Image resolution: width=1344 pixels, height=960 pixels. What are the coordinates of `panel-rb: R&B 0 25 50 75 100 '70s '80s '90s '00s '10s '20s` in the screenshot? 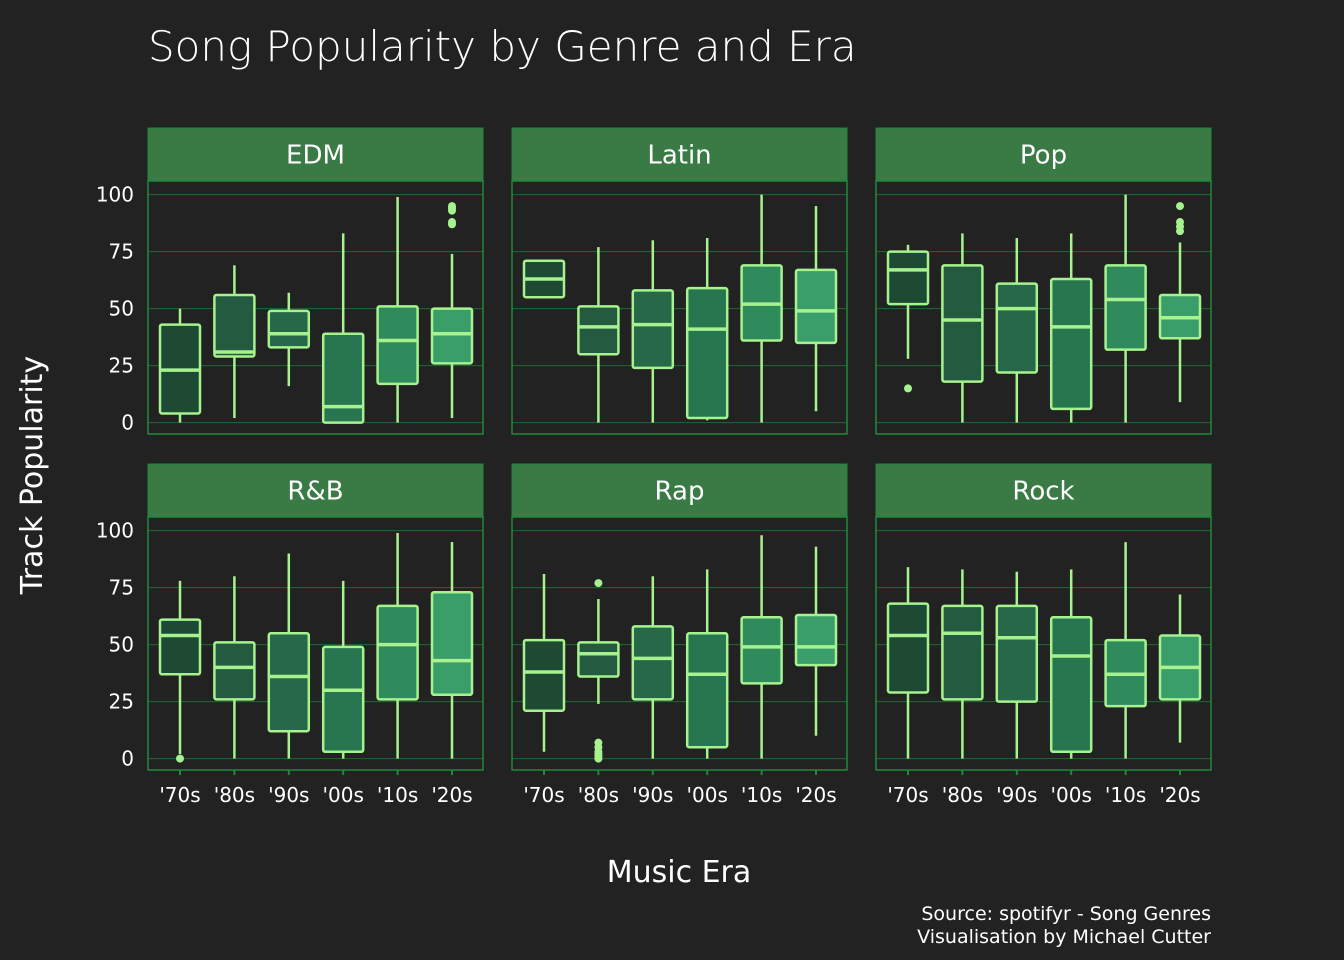 It's located at (290, 635).